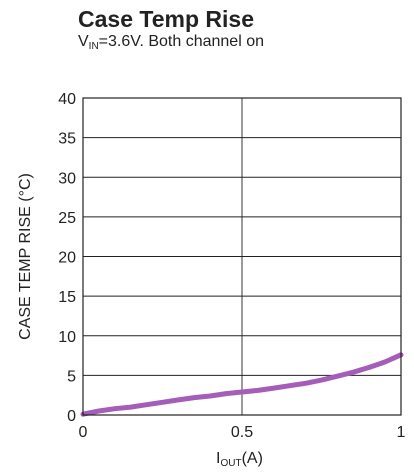  Describe the element at coordinates (67, 337) in the screenshot. I see `y-tick-label: 10` at that location.